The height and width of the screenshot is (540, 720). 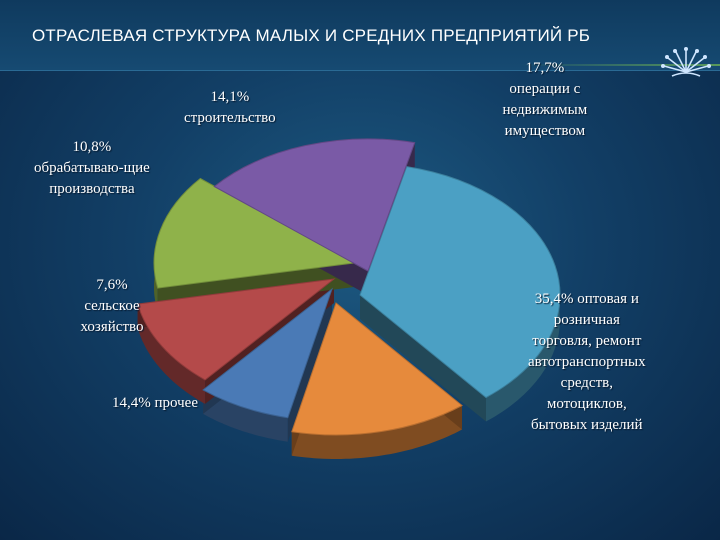 I want to click on slice-label-line: операции с, so click(x=545, y=89).